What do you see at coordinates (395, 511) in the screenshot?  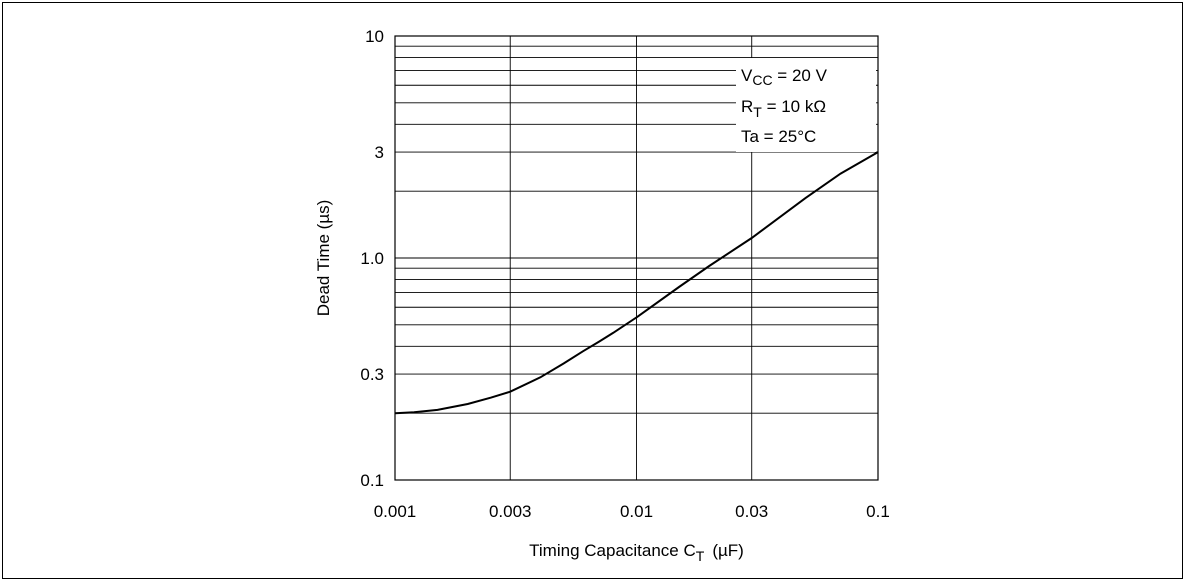 I see `x-tick-label: 0.001` at bounding box center [395, 511].